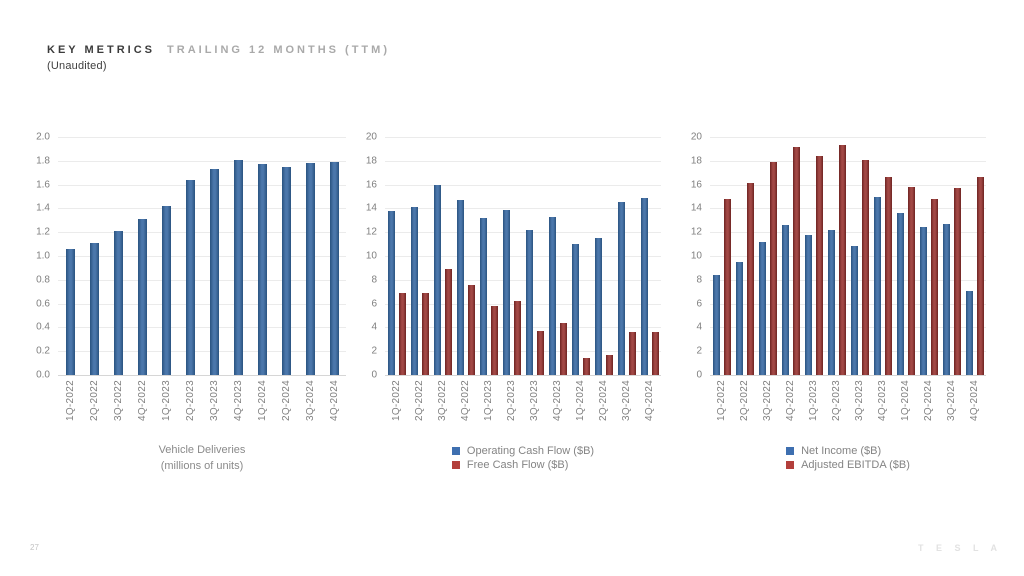  I want to click on x-tick-label: 2Q-2023, so click(511, 401).